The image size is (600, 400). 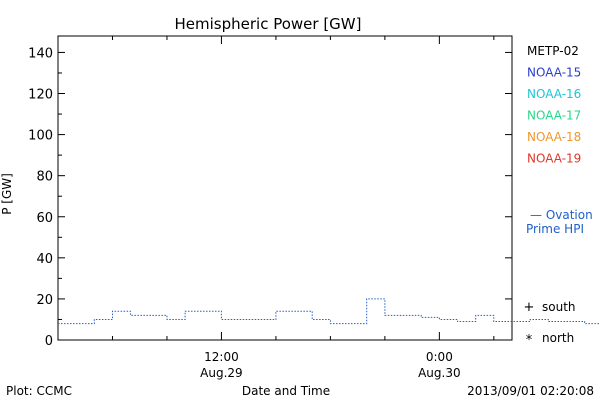 What do you see at coordinates (40, 53) in the screenshot?
I see `y-tick-label: 140` at bounding box center [40, 53].